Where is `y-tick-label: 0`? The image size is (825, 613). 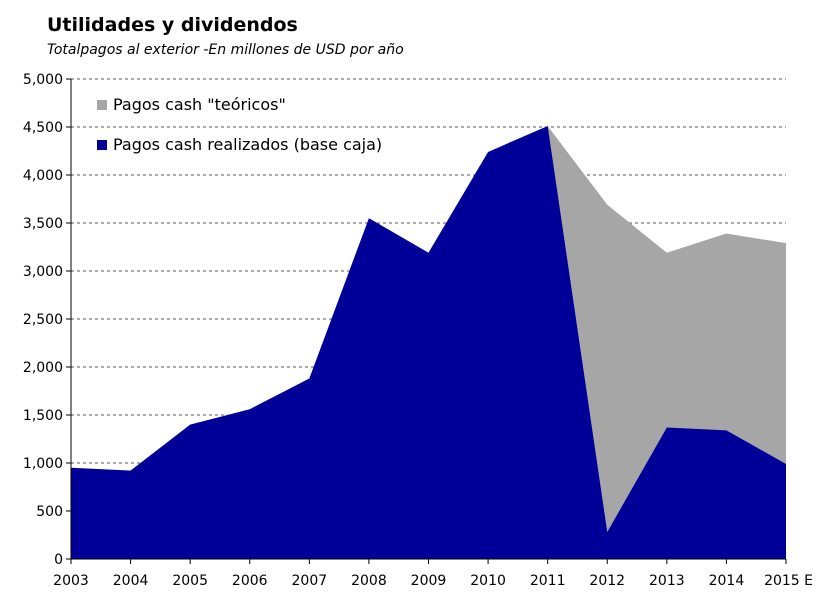 y-tick-label: 0 is located at coordinates (58, 560).